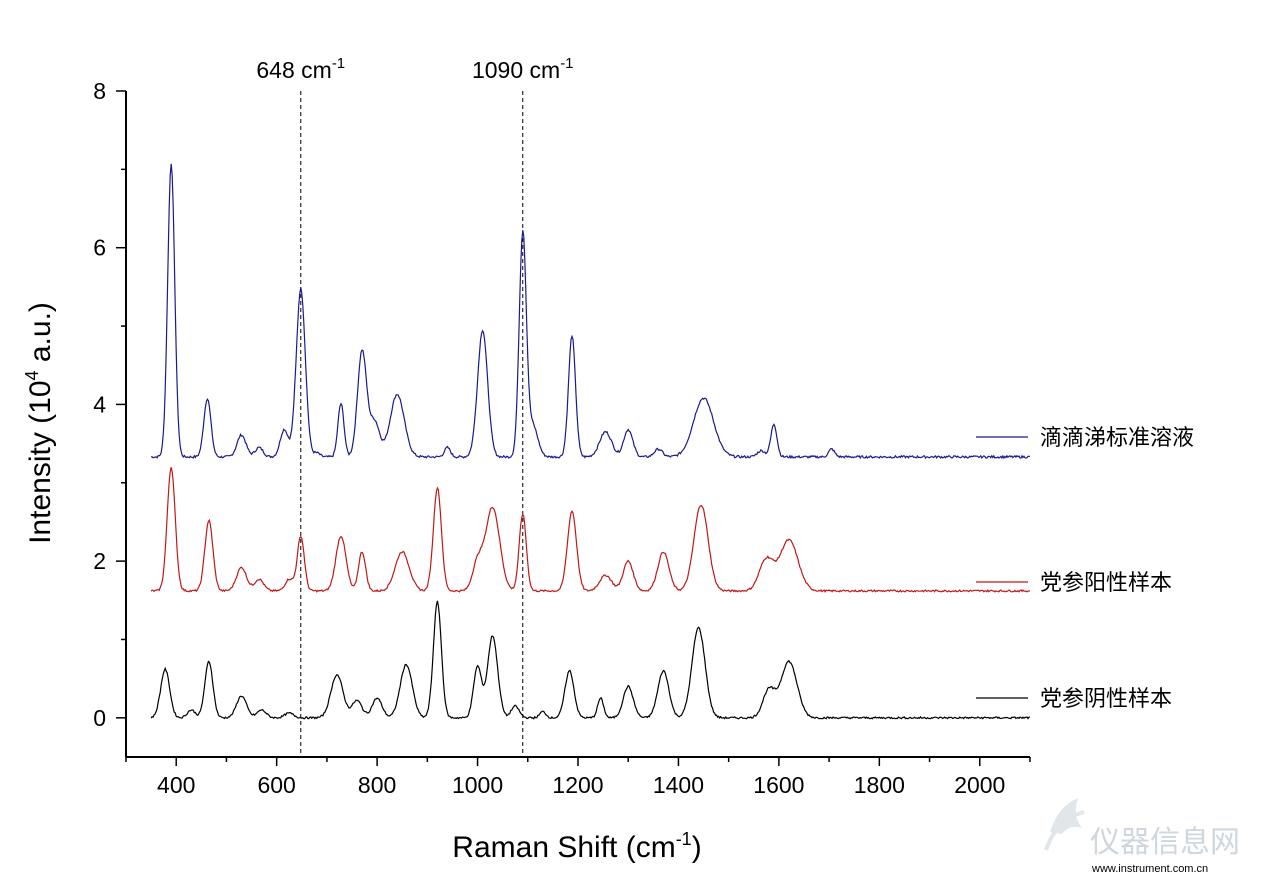  What do you see at coordinates (99, 404) in the screenshot?
I see `y-tick-label: 4` at bounding box center [99, 404].